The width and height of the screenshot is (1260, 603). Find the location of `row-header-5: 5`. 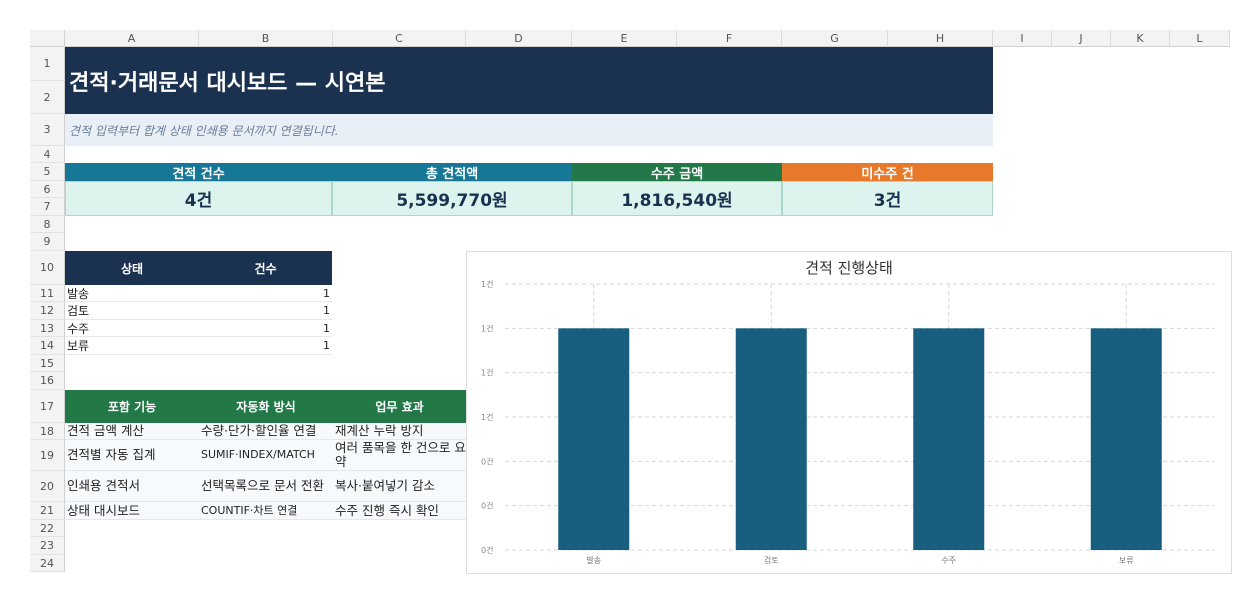

row-header-5: 5 is located at coordinates (47, 172).